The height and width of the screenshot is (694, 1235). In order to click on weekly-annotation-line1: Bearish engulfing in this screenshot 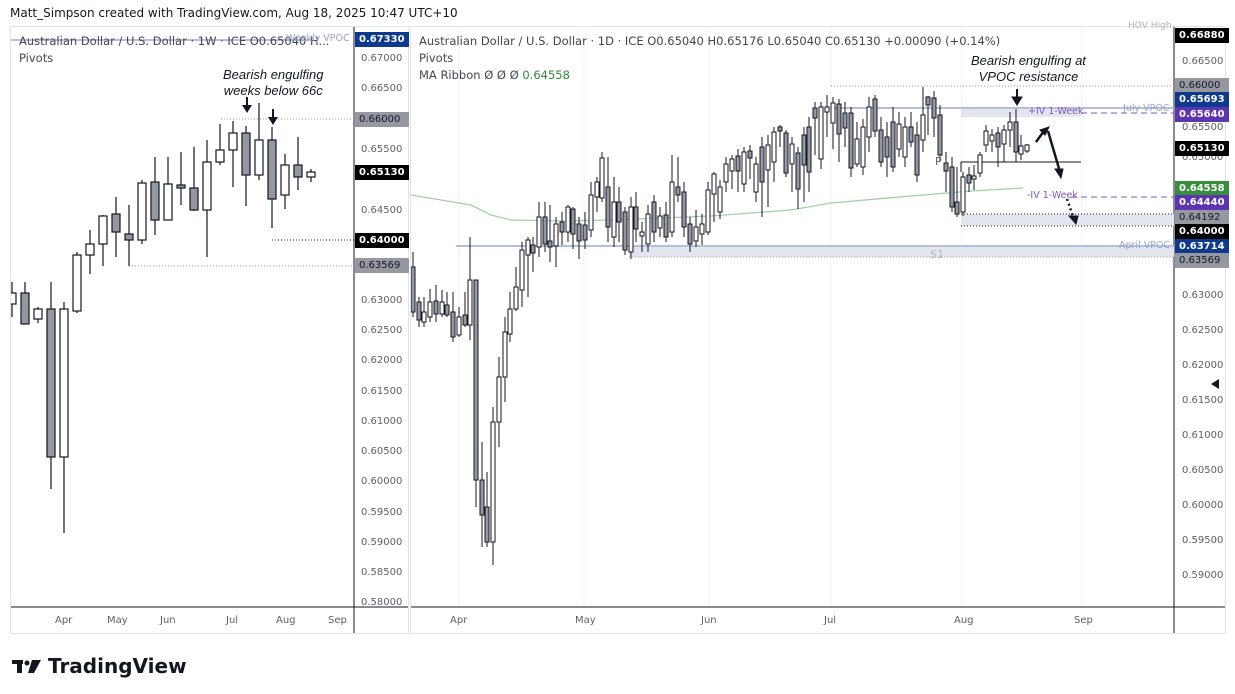, I will do `click(273, 74)`.